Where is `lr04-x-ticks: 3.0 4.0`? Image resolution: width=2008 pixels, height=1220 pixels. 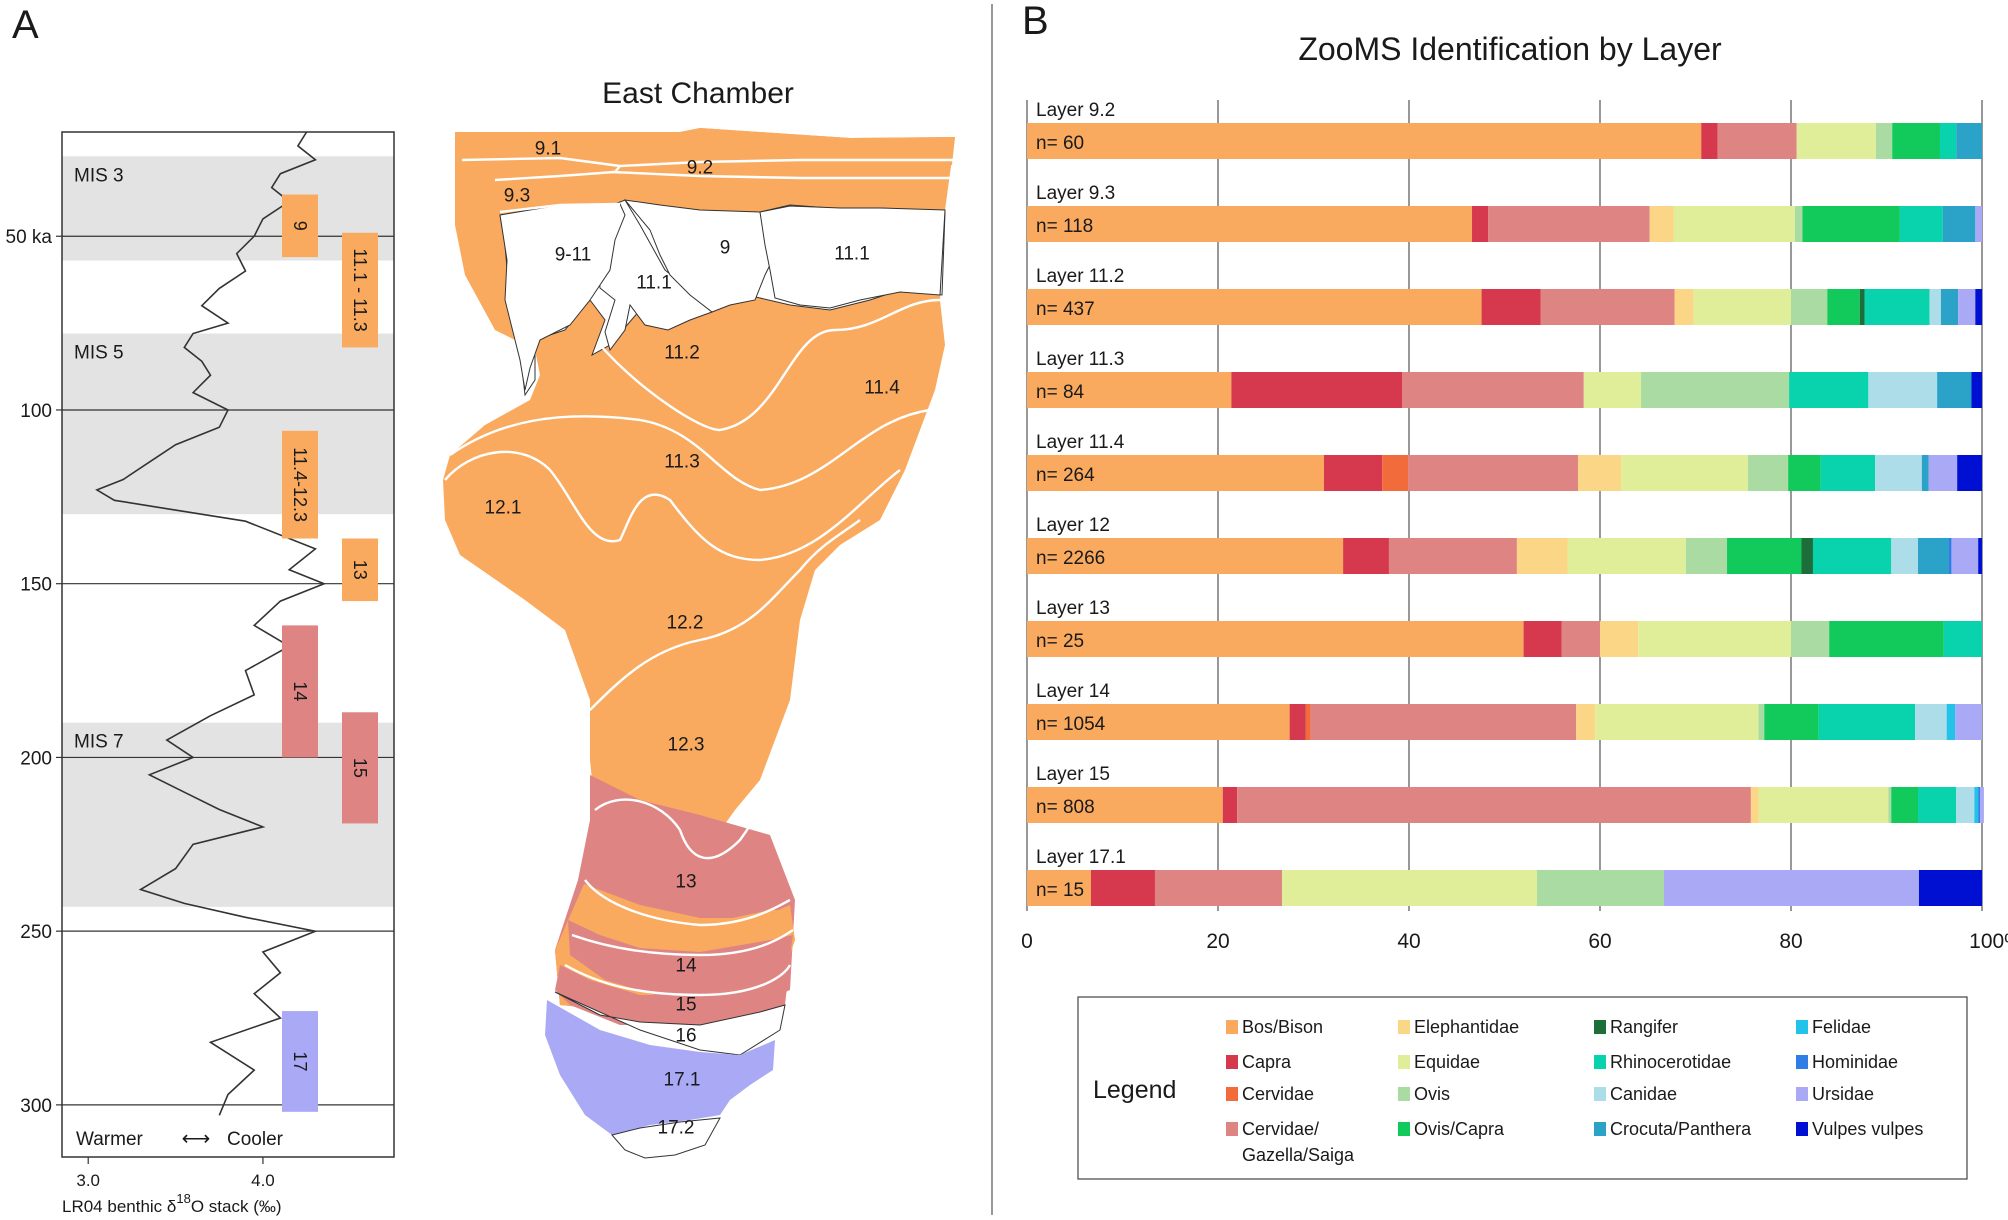 lr04-x-ticks: 3.0 4.0 is located at coordinates (175, 1173).